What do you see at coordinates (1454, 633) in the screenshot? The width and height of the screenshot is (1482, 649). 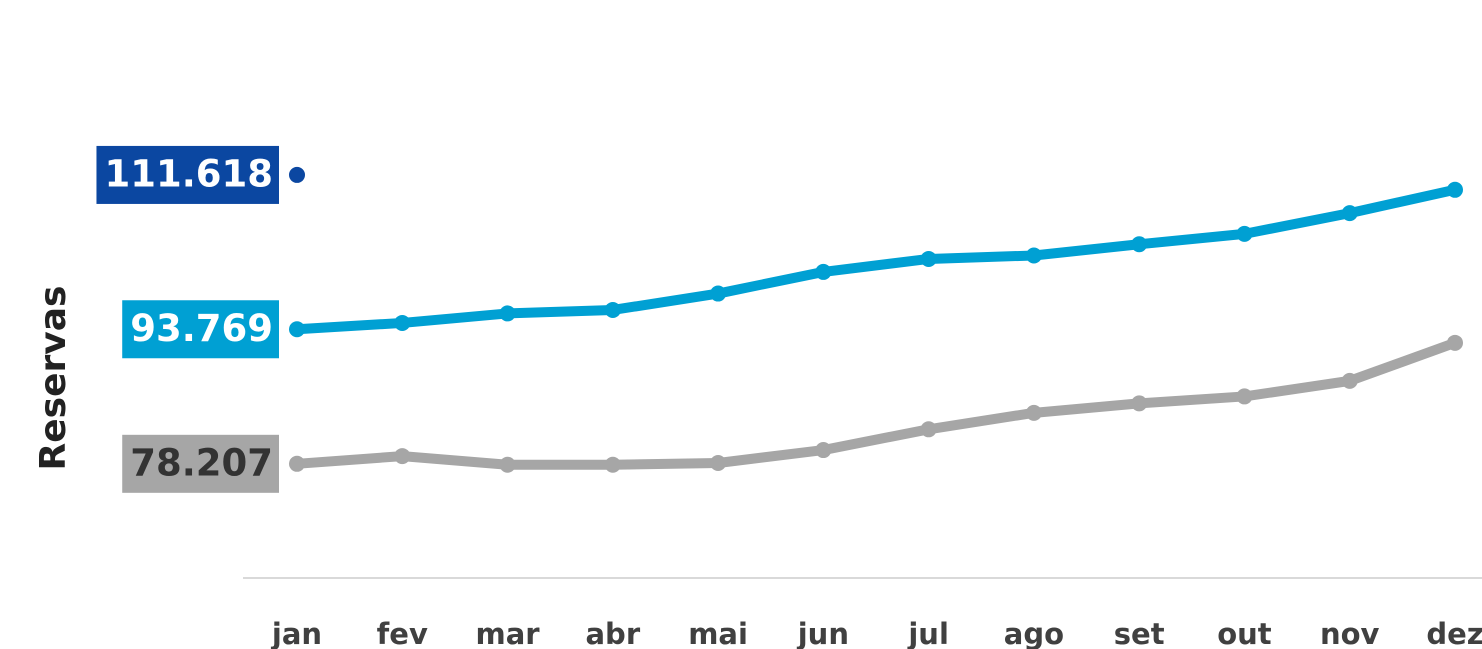 I see `x-tick-label: dez` at bounding box center [1454, 633].